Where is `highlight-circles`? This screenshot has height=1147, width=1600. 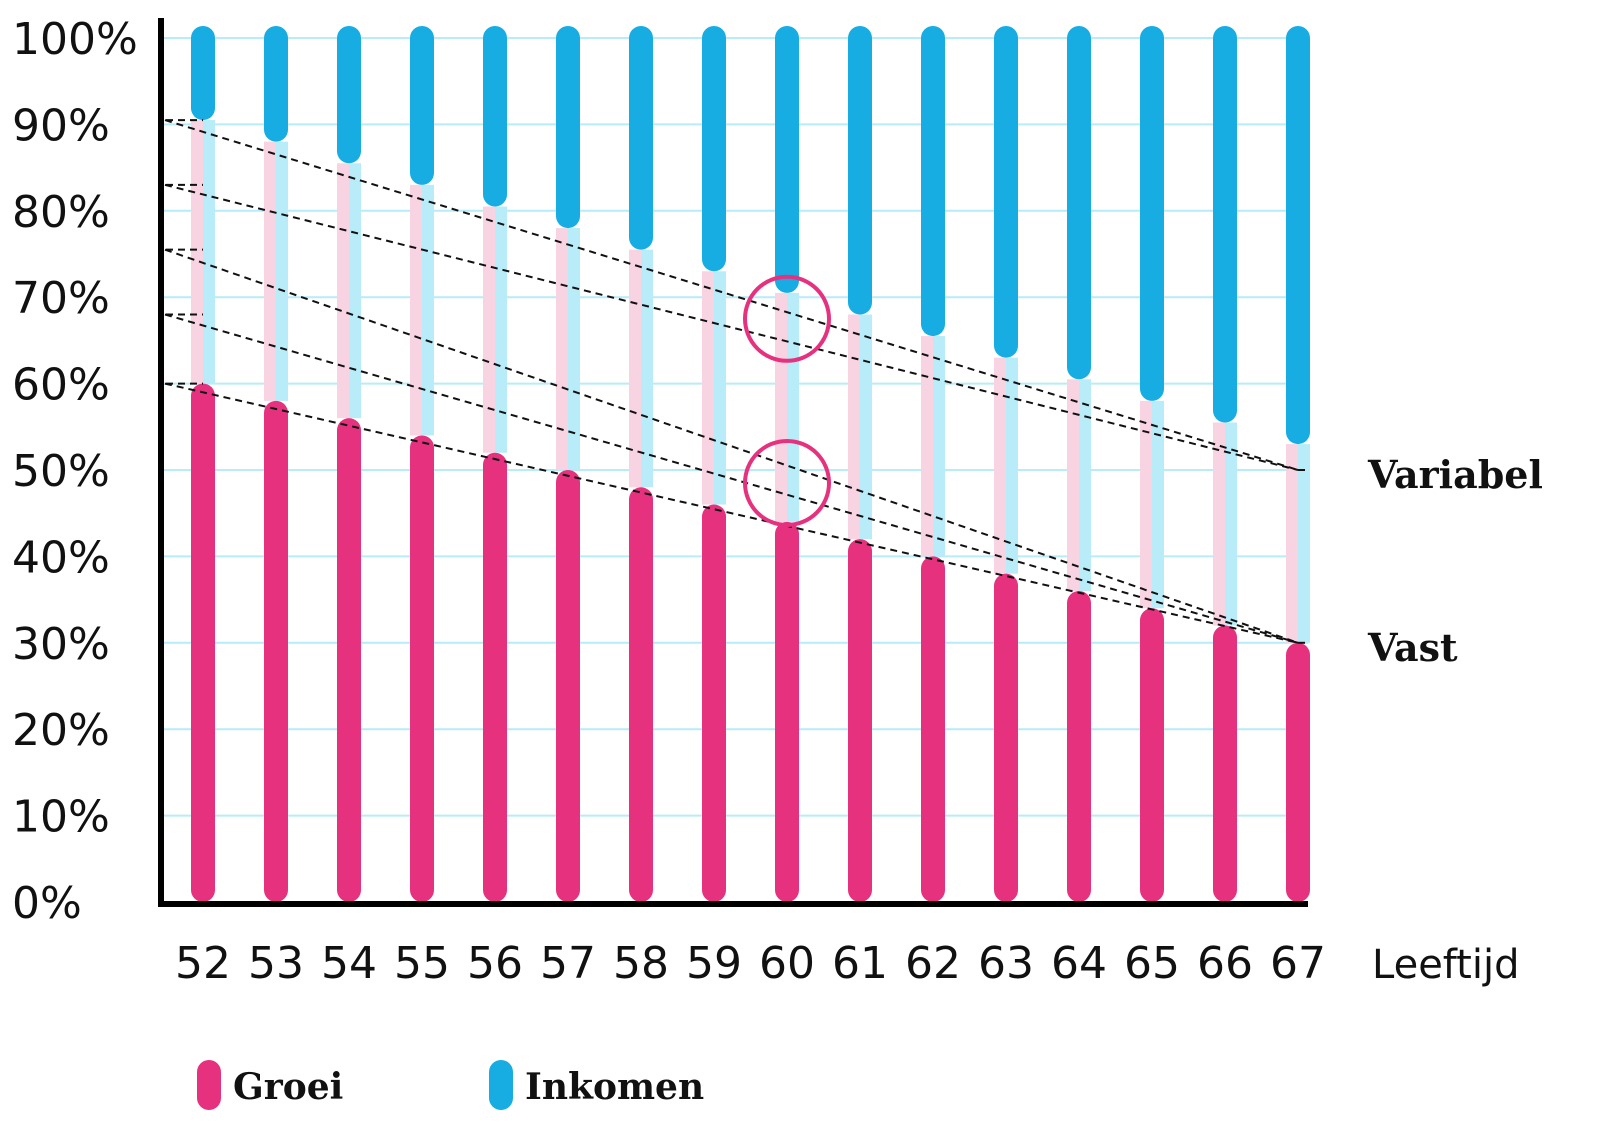
highlight-circles is located at coordinates (787, 400).